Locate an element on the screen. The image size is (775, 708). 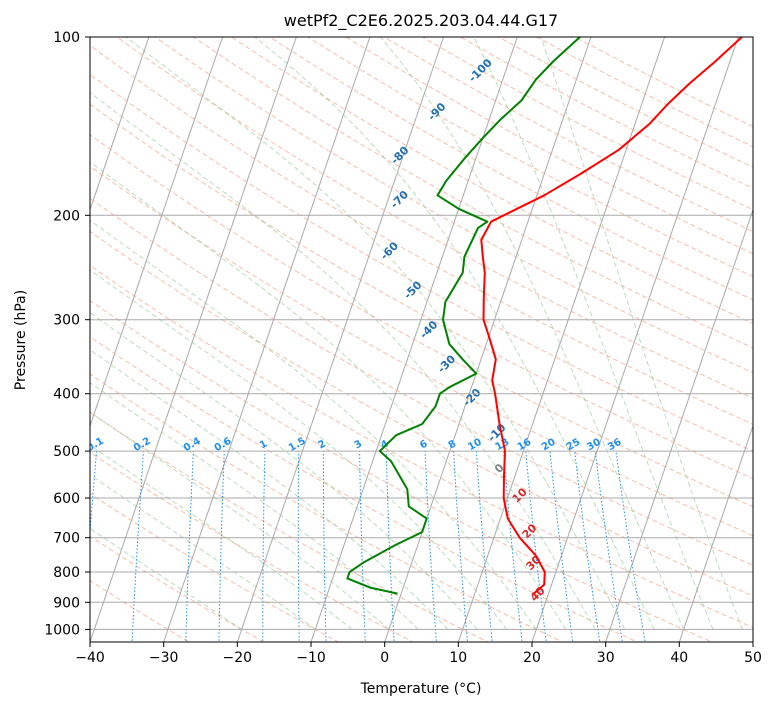
mixing-ratio-label: 6 is located at coordinates (424, 444).